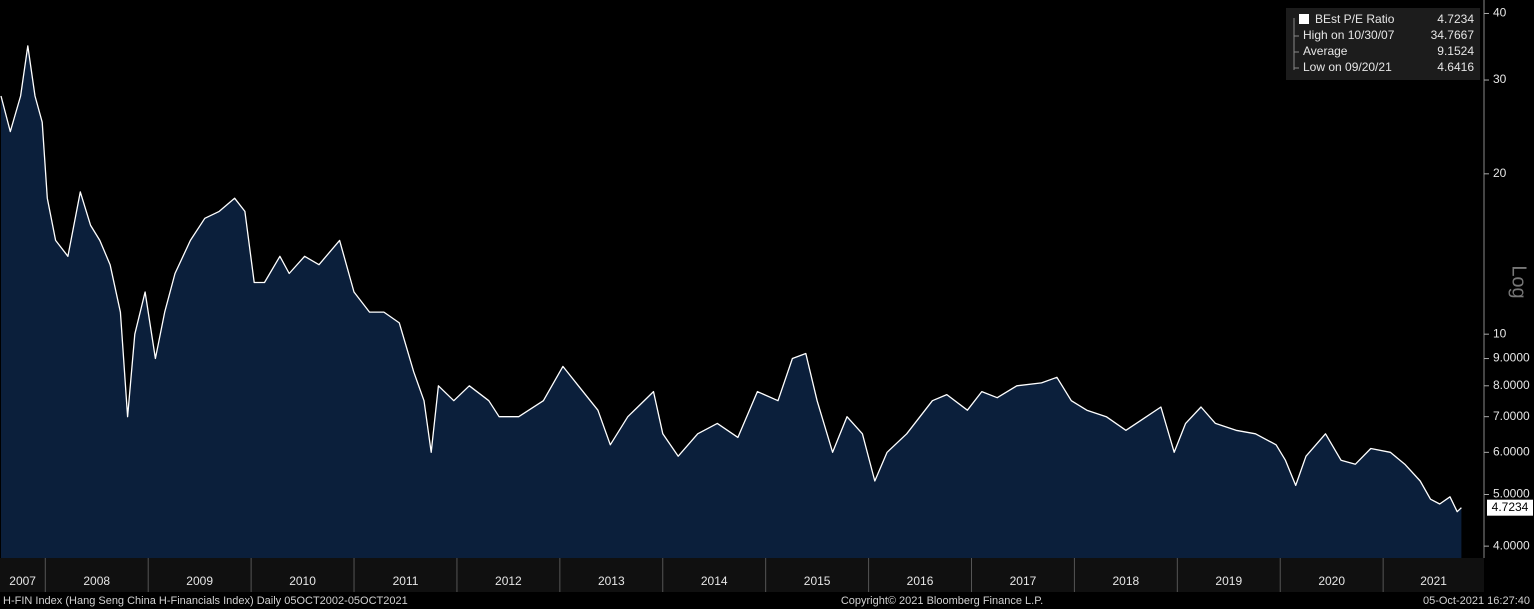 The width and height of the screenshot is (1534, 609). What do you see at coordinates (1476, 601) in the screenshot?
I see `footer-right: 05-Oct-2021 16:27:40` at bounding box center [1476, 601].